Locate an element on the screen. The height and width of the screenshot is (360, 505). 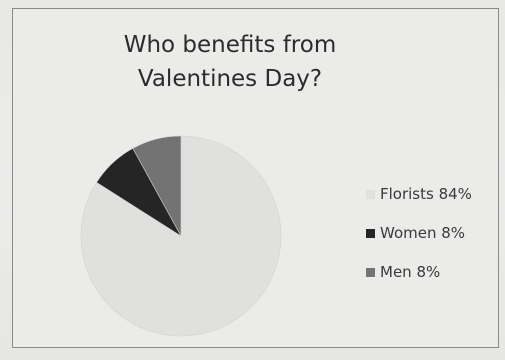
chart-title: Who benefits from Valentines Day? is located at coordinates (230, 62).